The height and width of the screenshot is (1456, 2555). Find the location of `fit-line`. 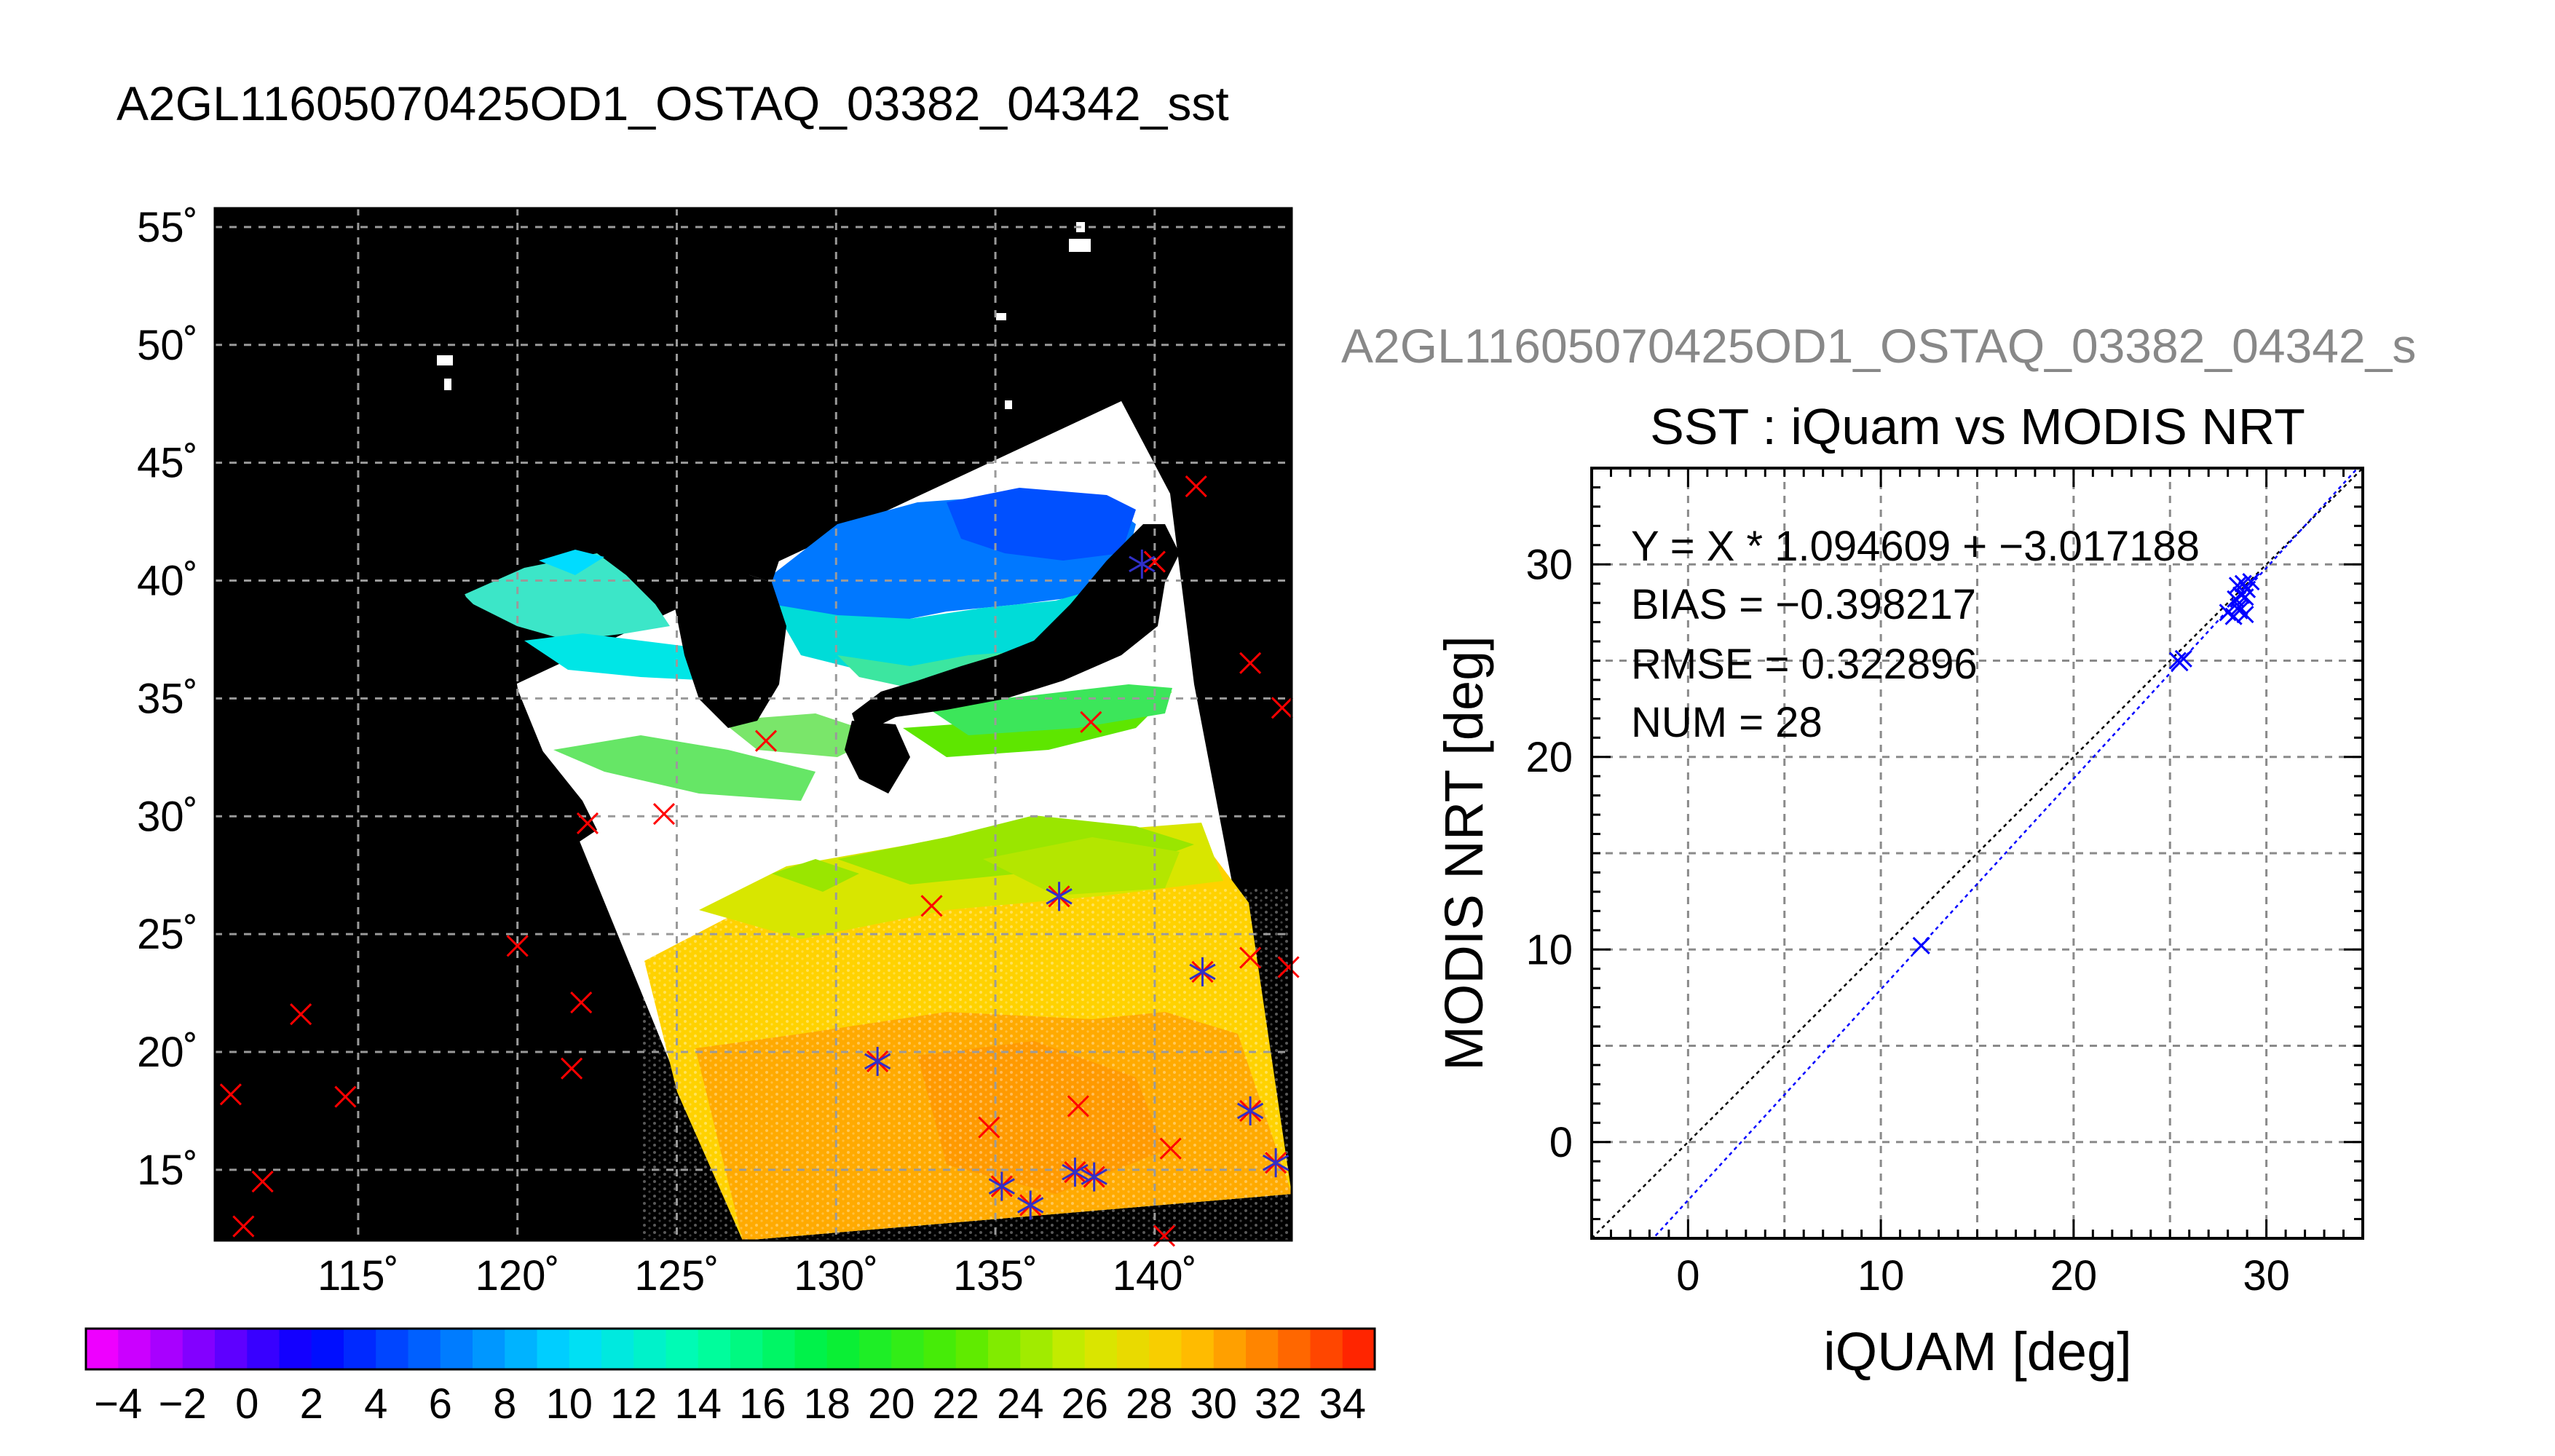

fit-line is located at coordinates (2005, 853).